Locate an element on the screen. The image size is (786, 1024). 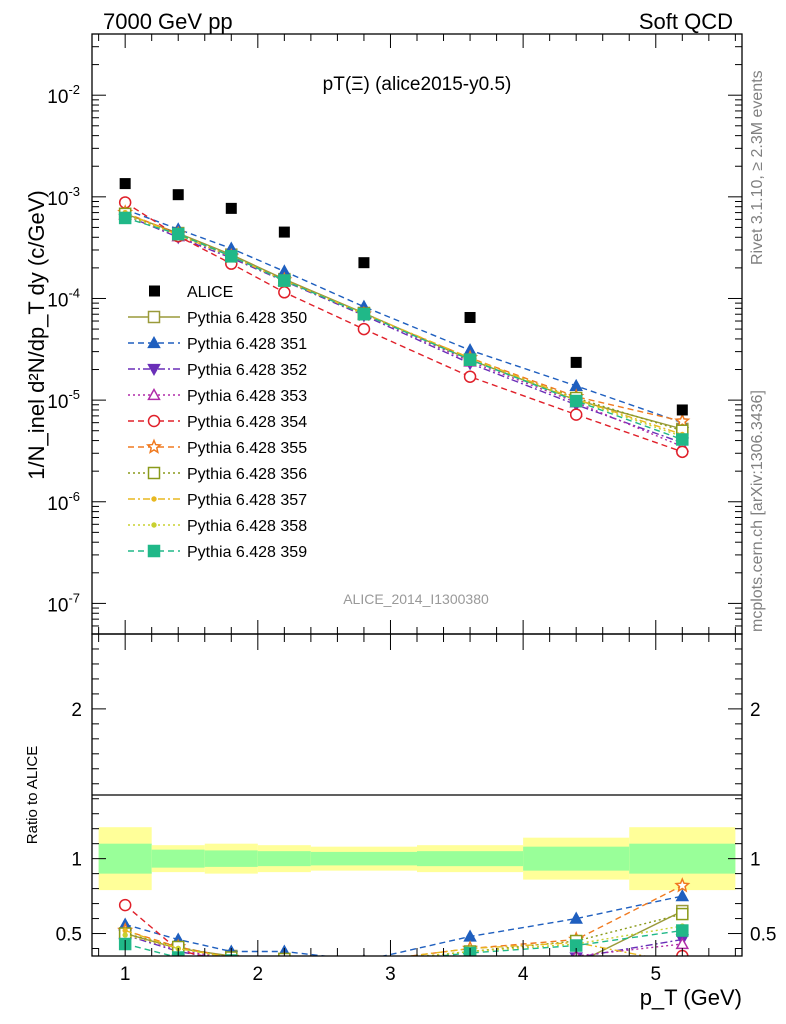
tick-exponent: -3 is located at coordinates (74, 191).